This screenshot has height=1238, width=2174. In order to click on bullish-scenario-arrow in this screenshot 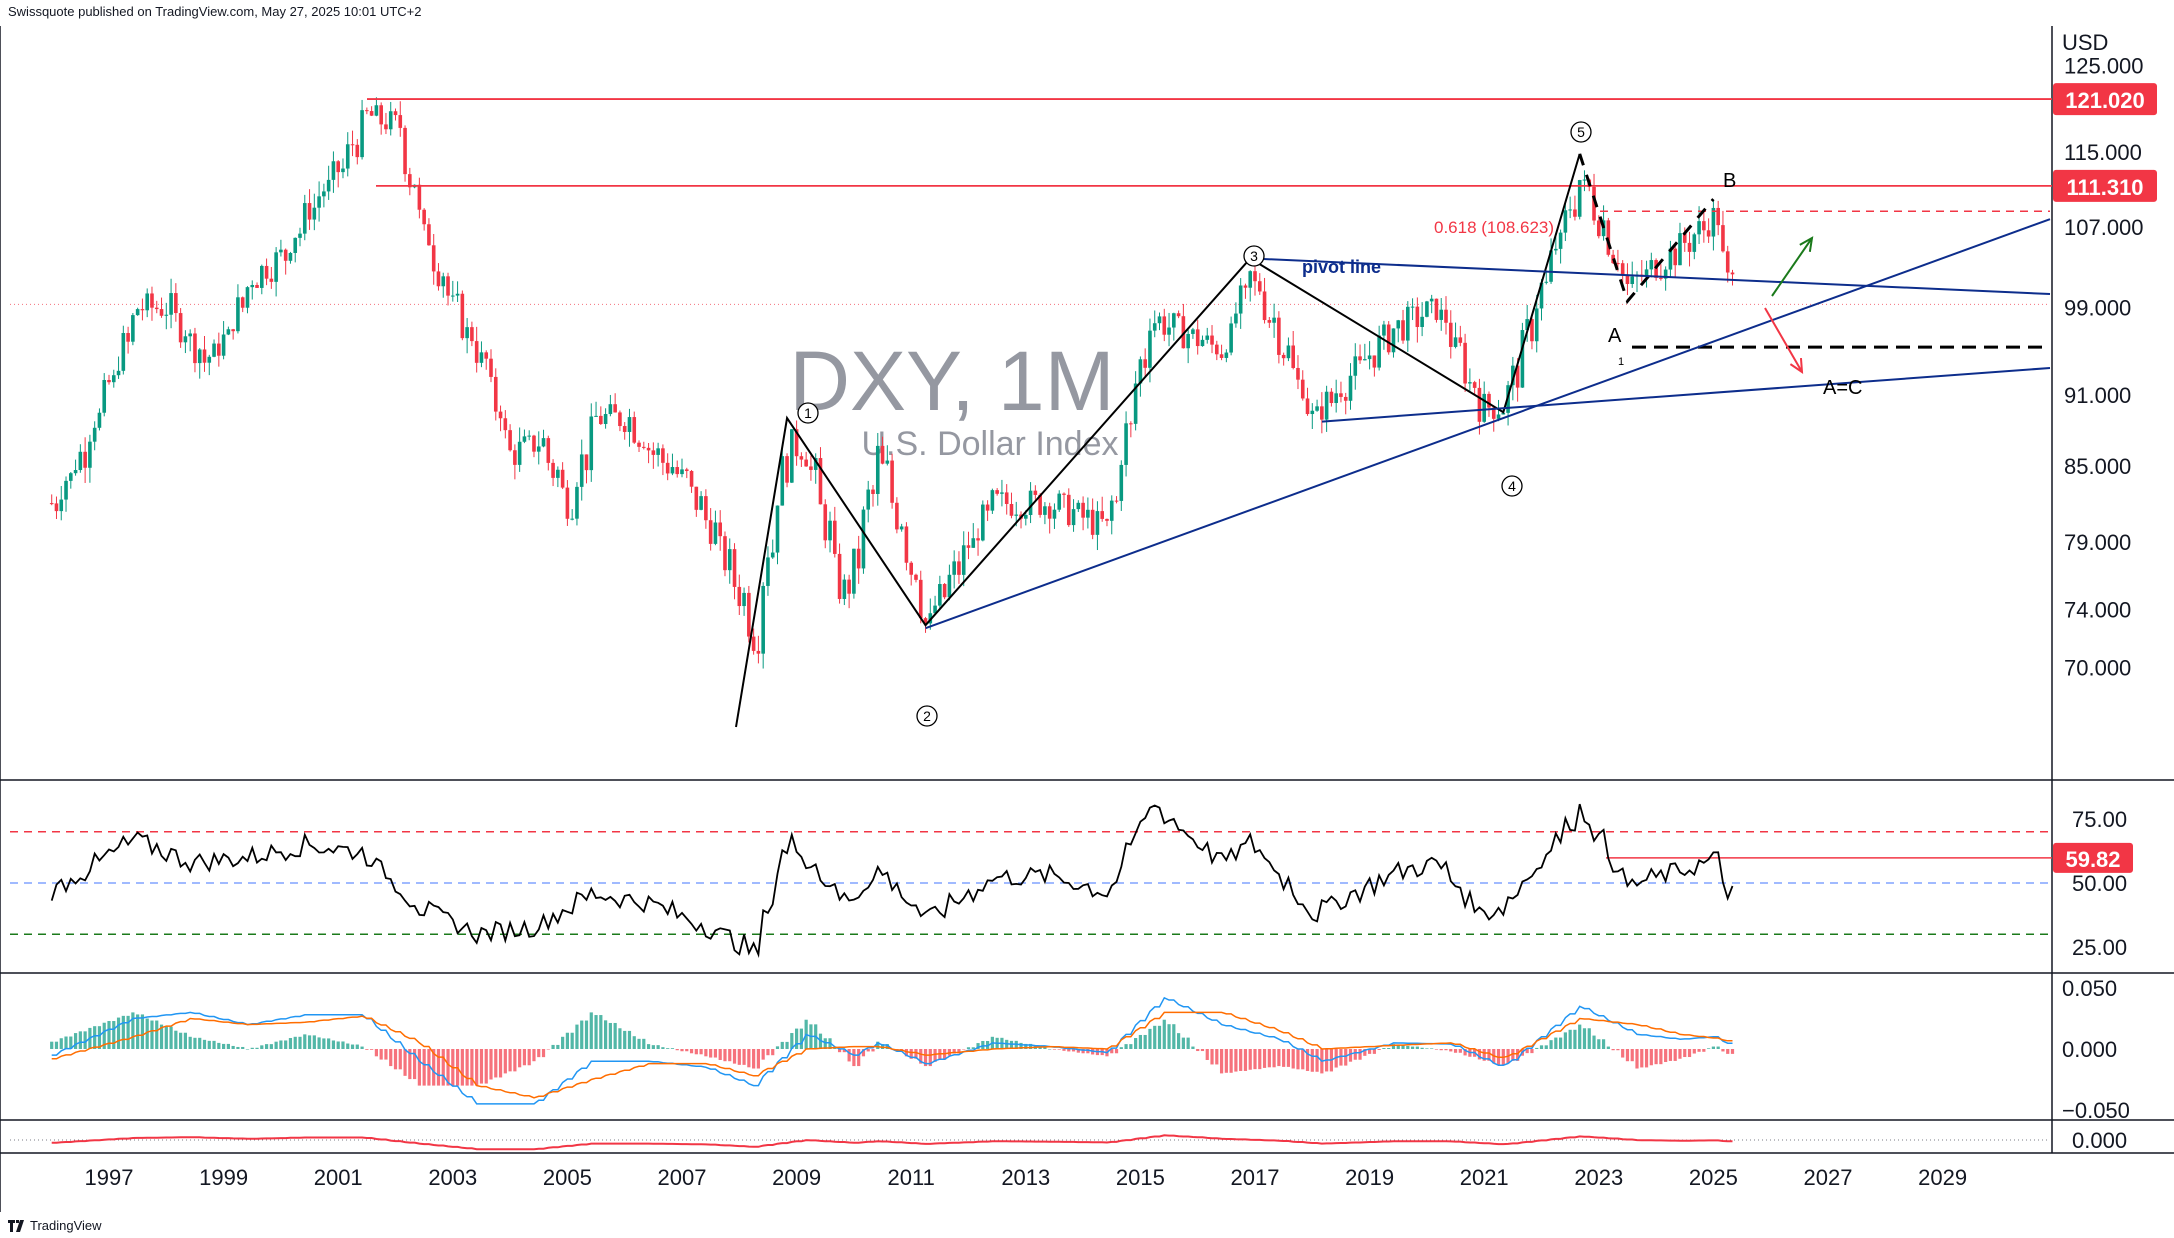, I will do `click(1792, 266)`.